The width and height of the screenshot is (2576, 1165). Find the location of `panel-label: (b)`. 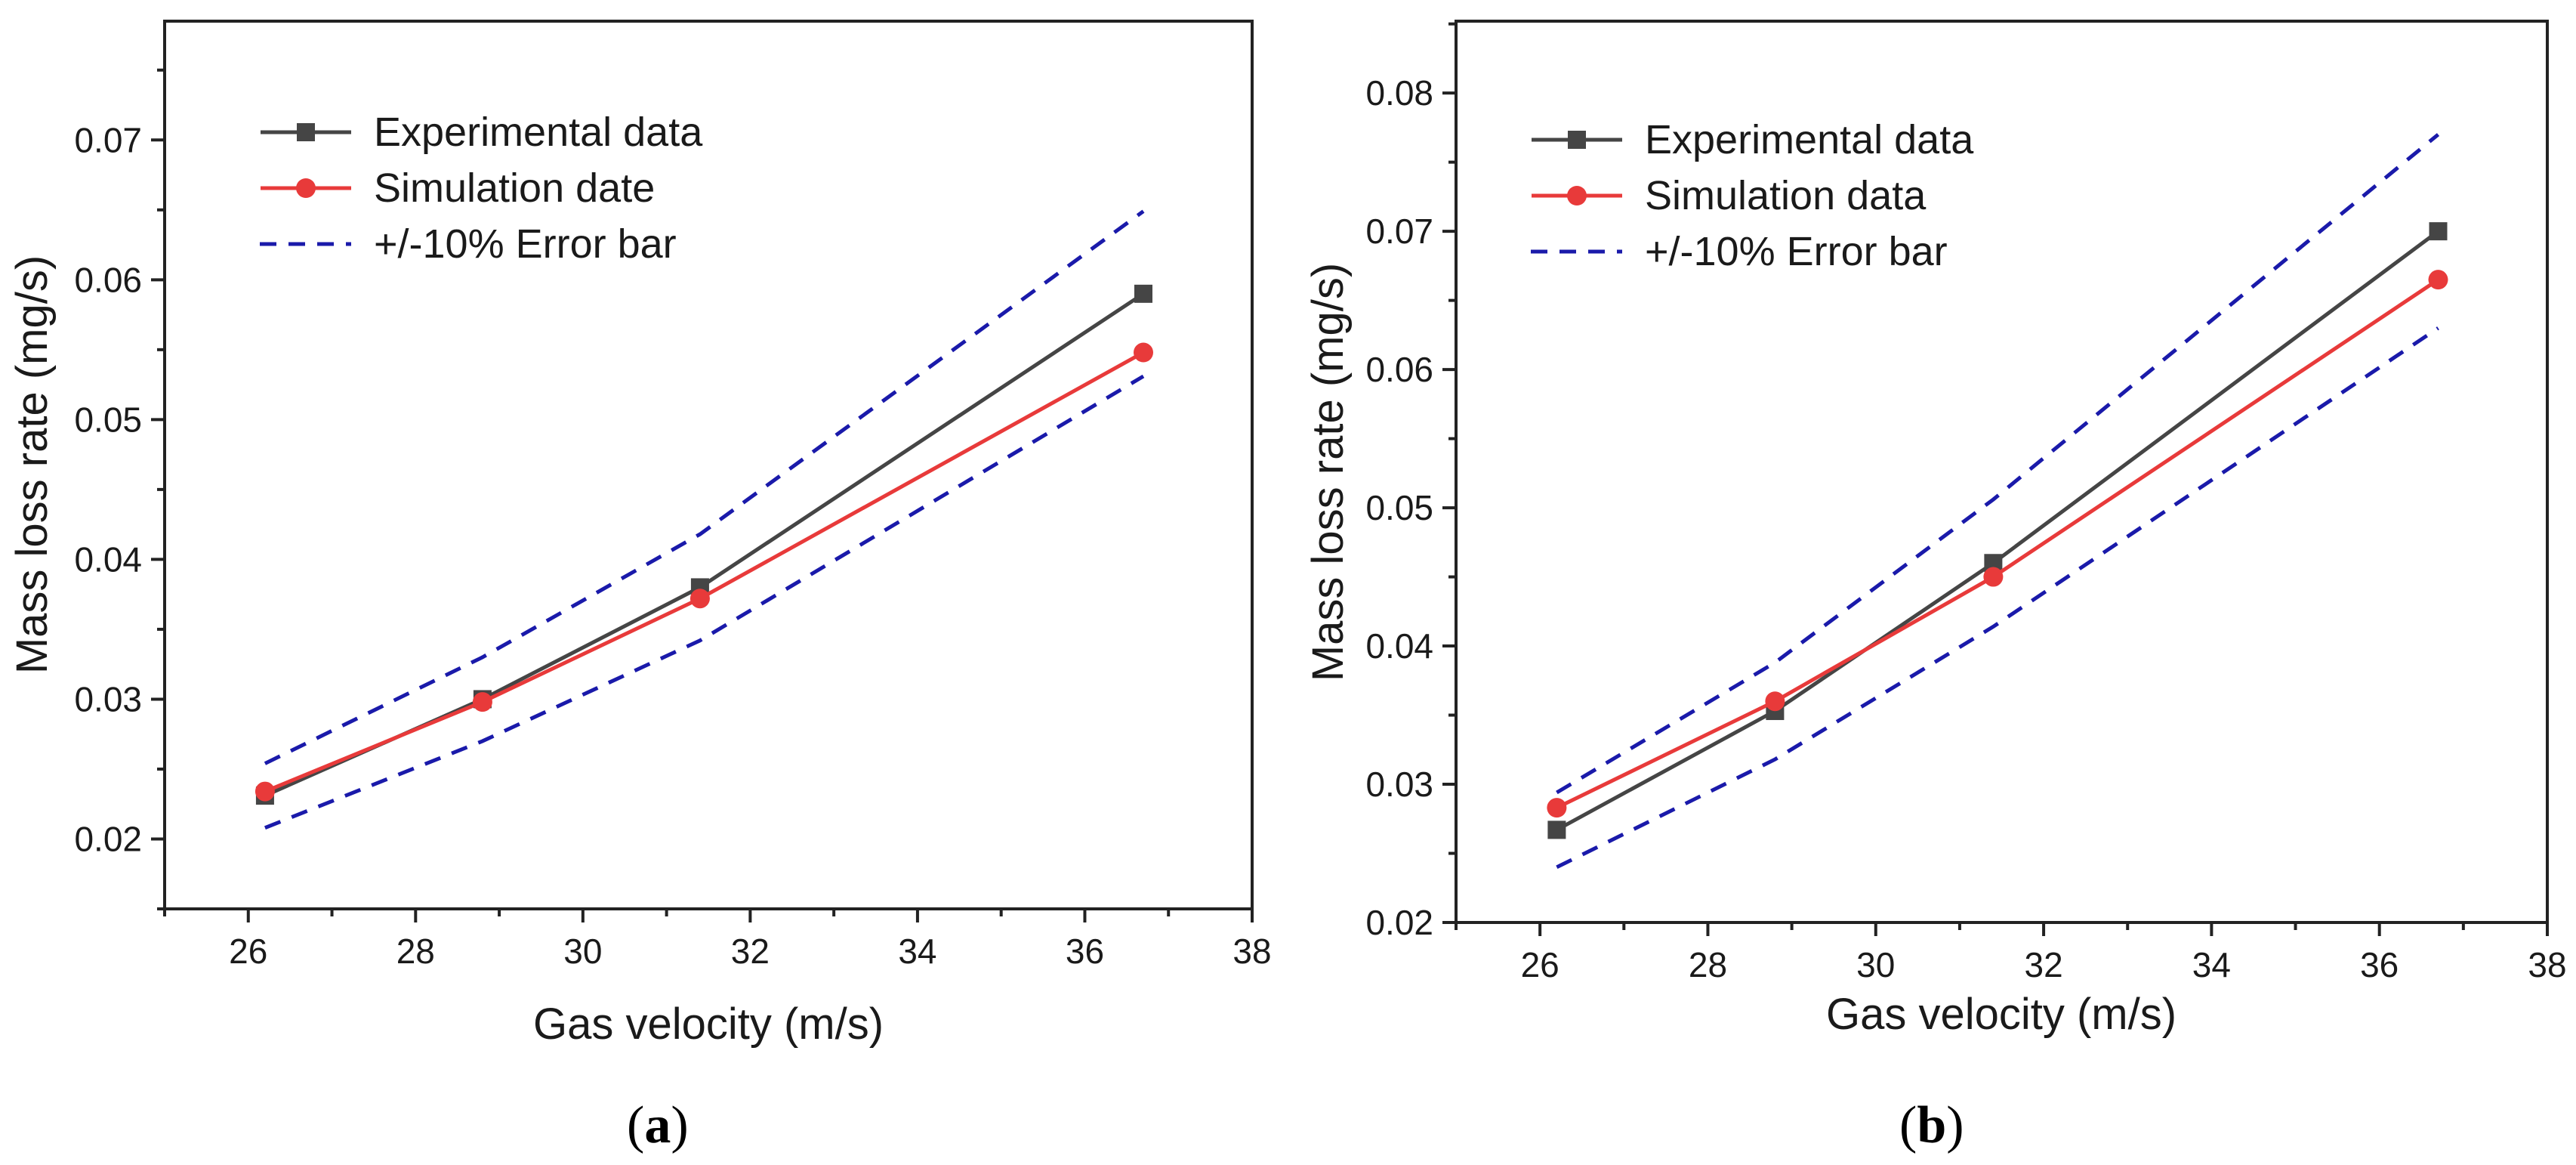

panel-label: (b) is located at coordinates (1931, 1125).